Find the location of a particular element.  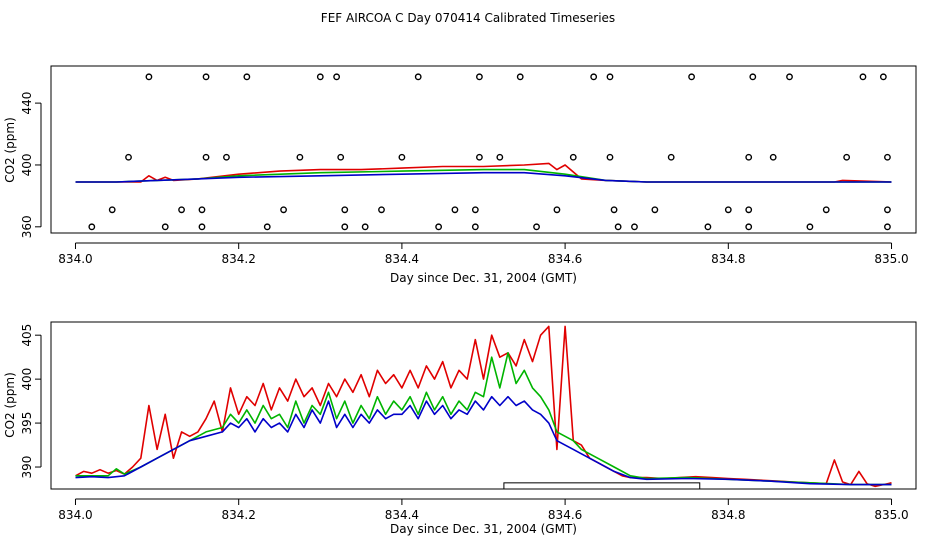

y-tick-label: 395 is located at coordinates (27, 423).